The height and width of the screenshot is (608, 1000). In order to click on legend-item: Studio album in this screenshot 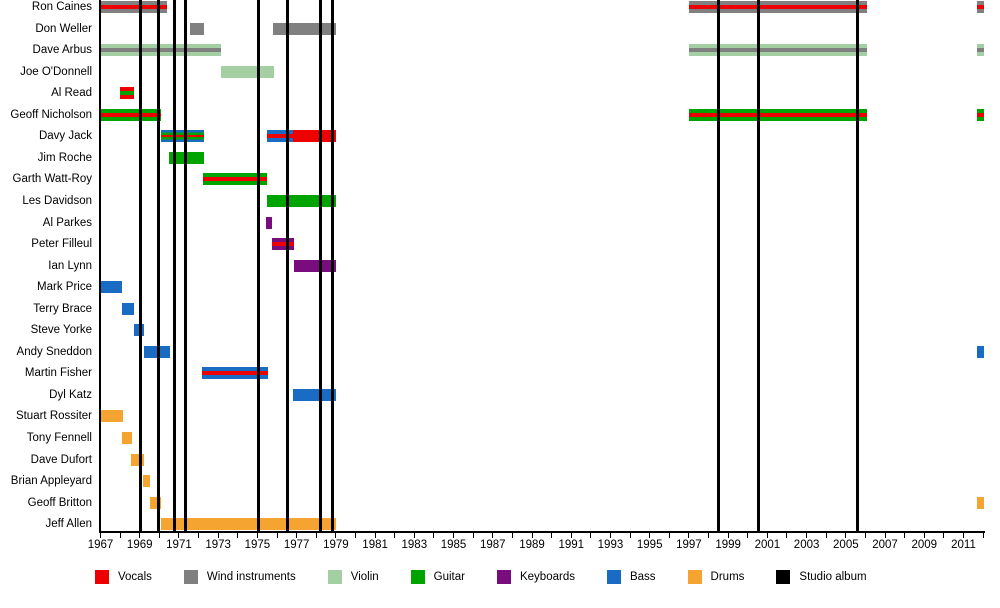, I will do `click(821, 577)`.